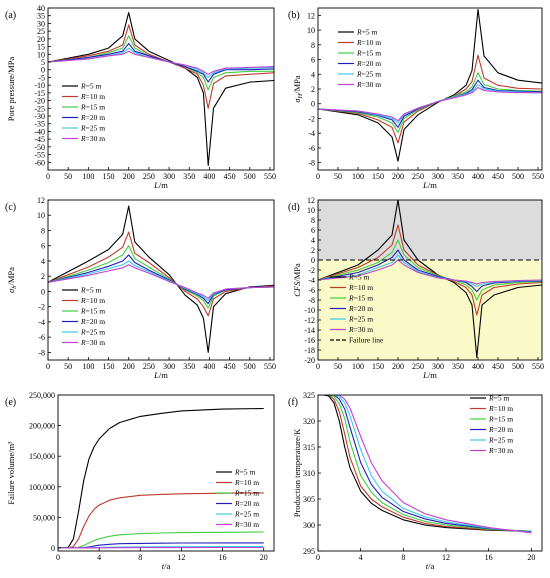 The height and width of the screenshot is (578, 550). I want to click on y-tick-label: 100,000, so click(42, 487).